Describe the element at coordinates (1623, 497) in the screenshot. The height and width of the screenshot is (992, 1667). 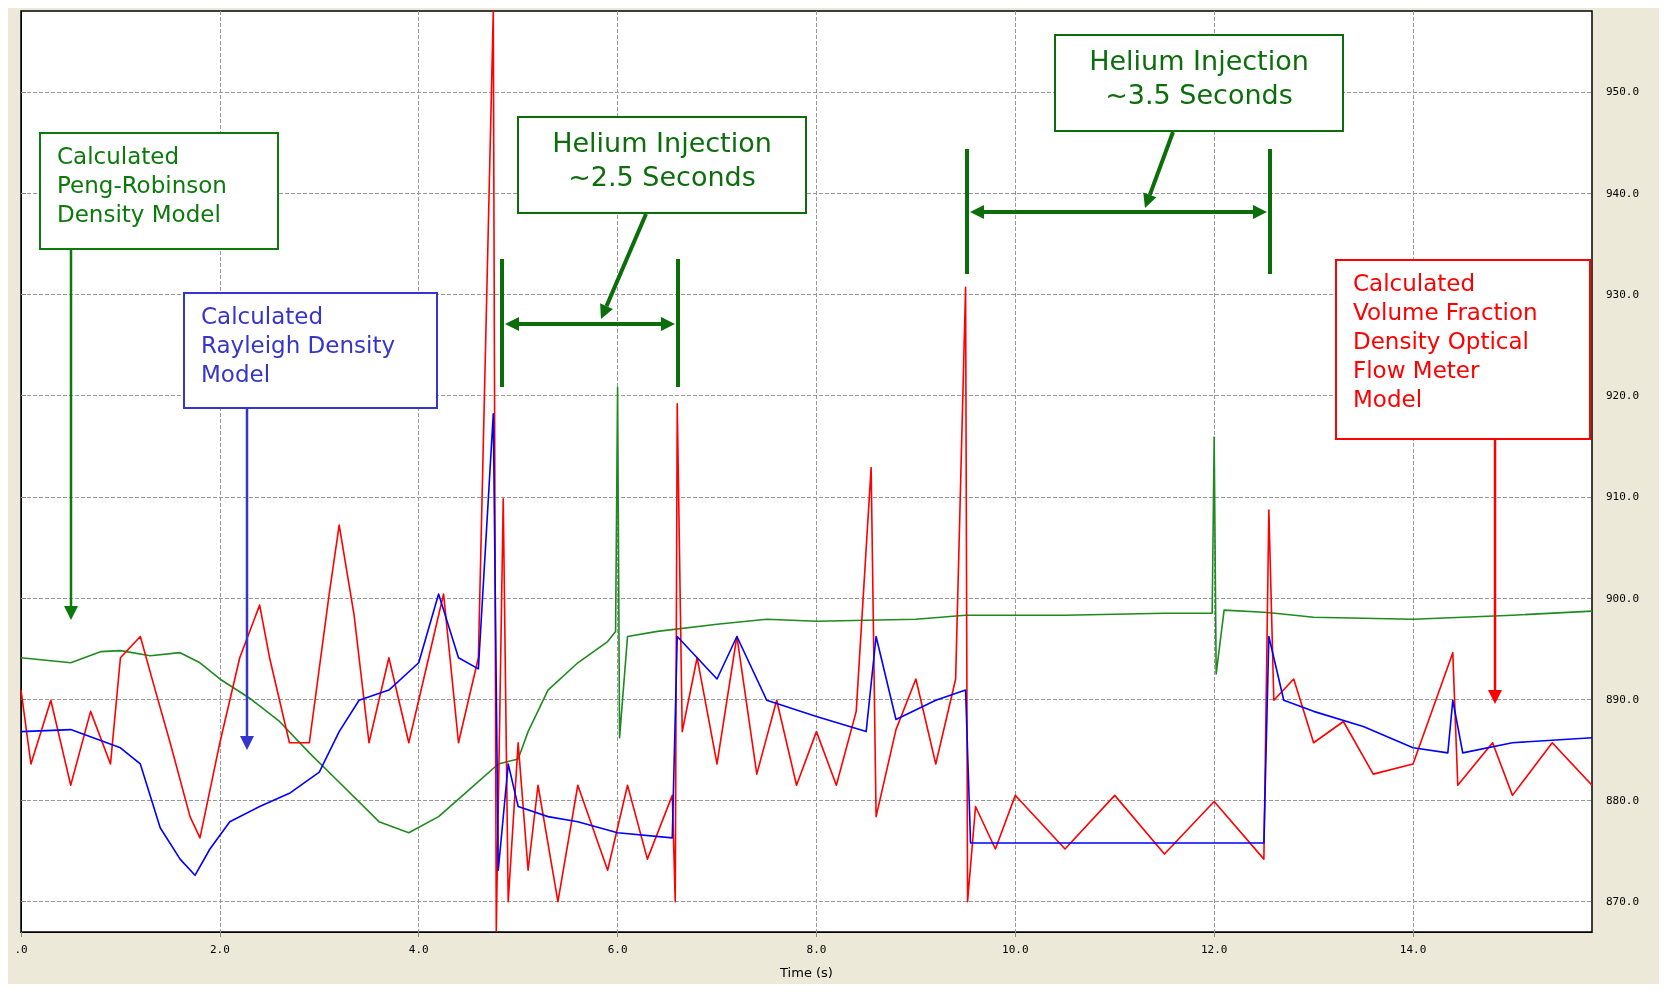
I see `y-tick-label: 910.0` at that location.